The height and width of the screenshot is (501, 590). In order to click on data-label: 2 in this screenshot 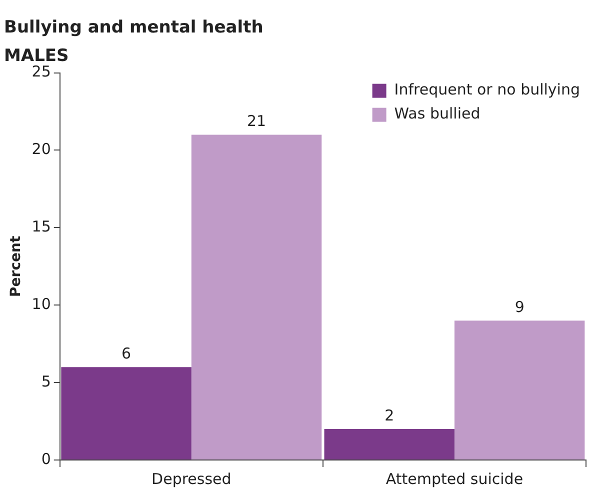, I will do `click(389, 415)`.